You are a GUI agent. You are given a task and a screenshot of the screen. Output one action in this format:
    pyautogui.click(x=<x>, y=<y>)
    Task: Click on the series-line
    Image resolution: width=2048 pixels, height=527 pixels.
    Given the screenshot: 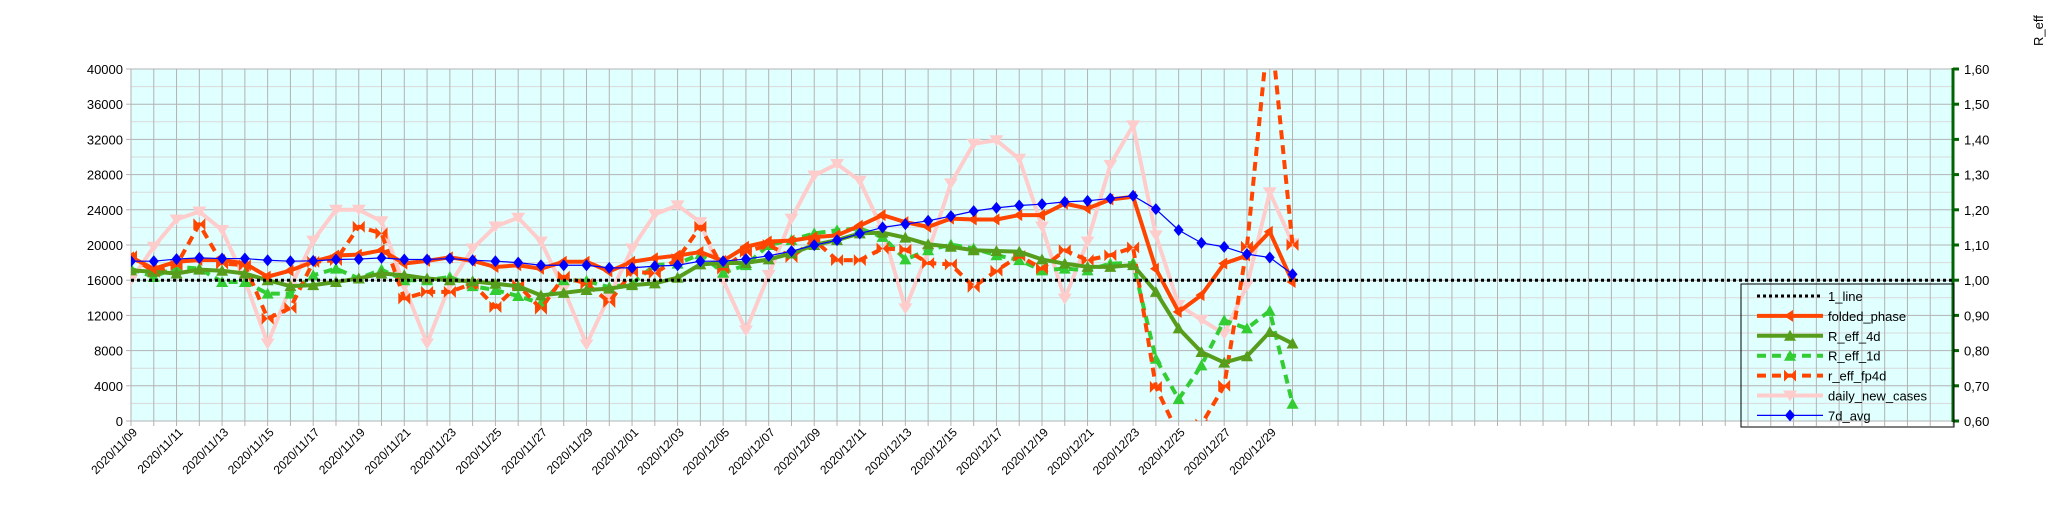 What is the action you would take?
    pyautogui.click(x=712, y=297)
    